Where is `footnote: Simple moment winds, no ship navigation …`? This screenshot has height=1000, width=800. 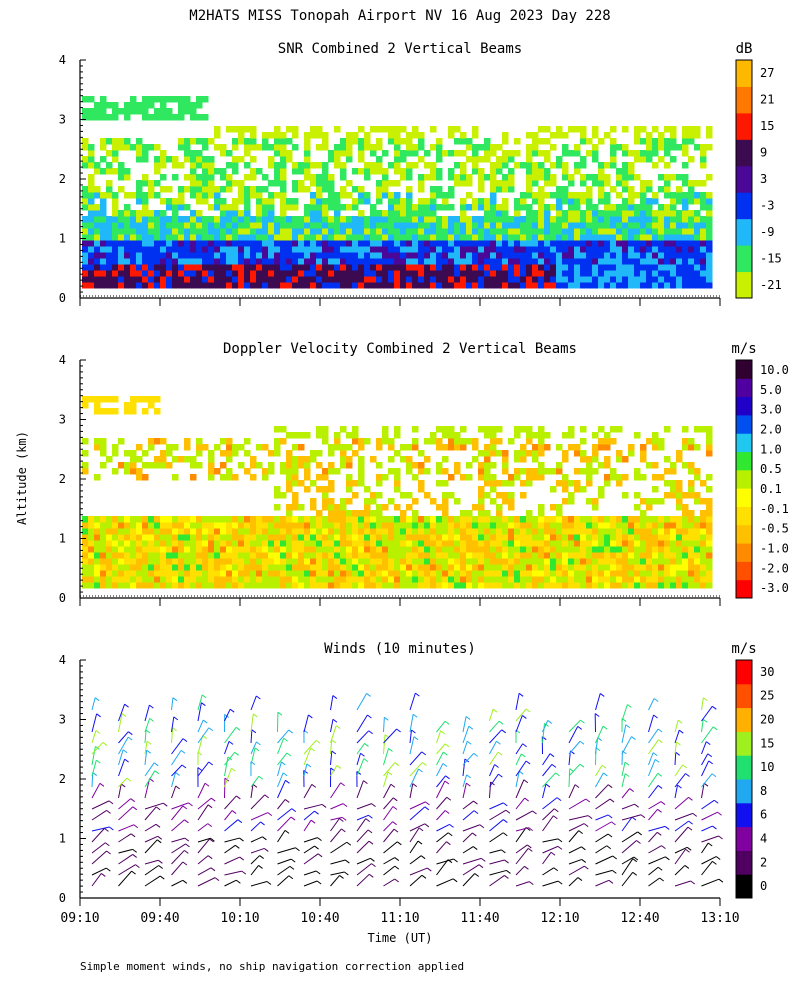 footnote: Simple moment winds, no ship navigation … is located at coordinates (272, 966).